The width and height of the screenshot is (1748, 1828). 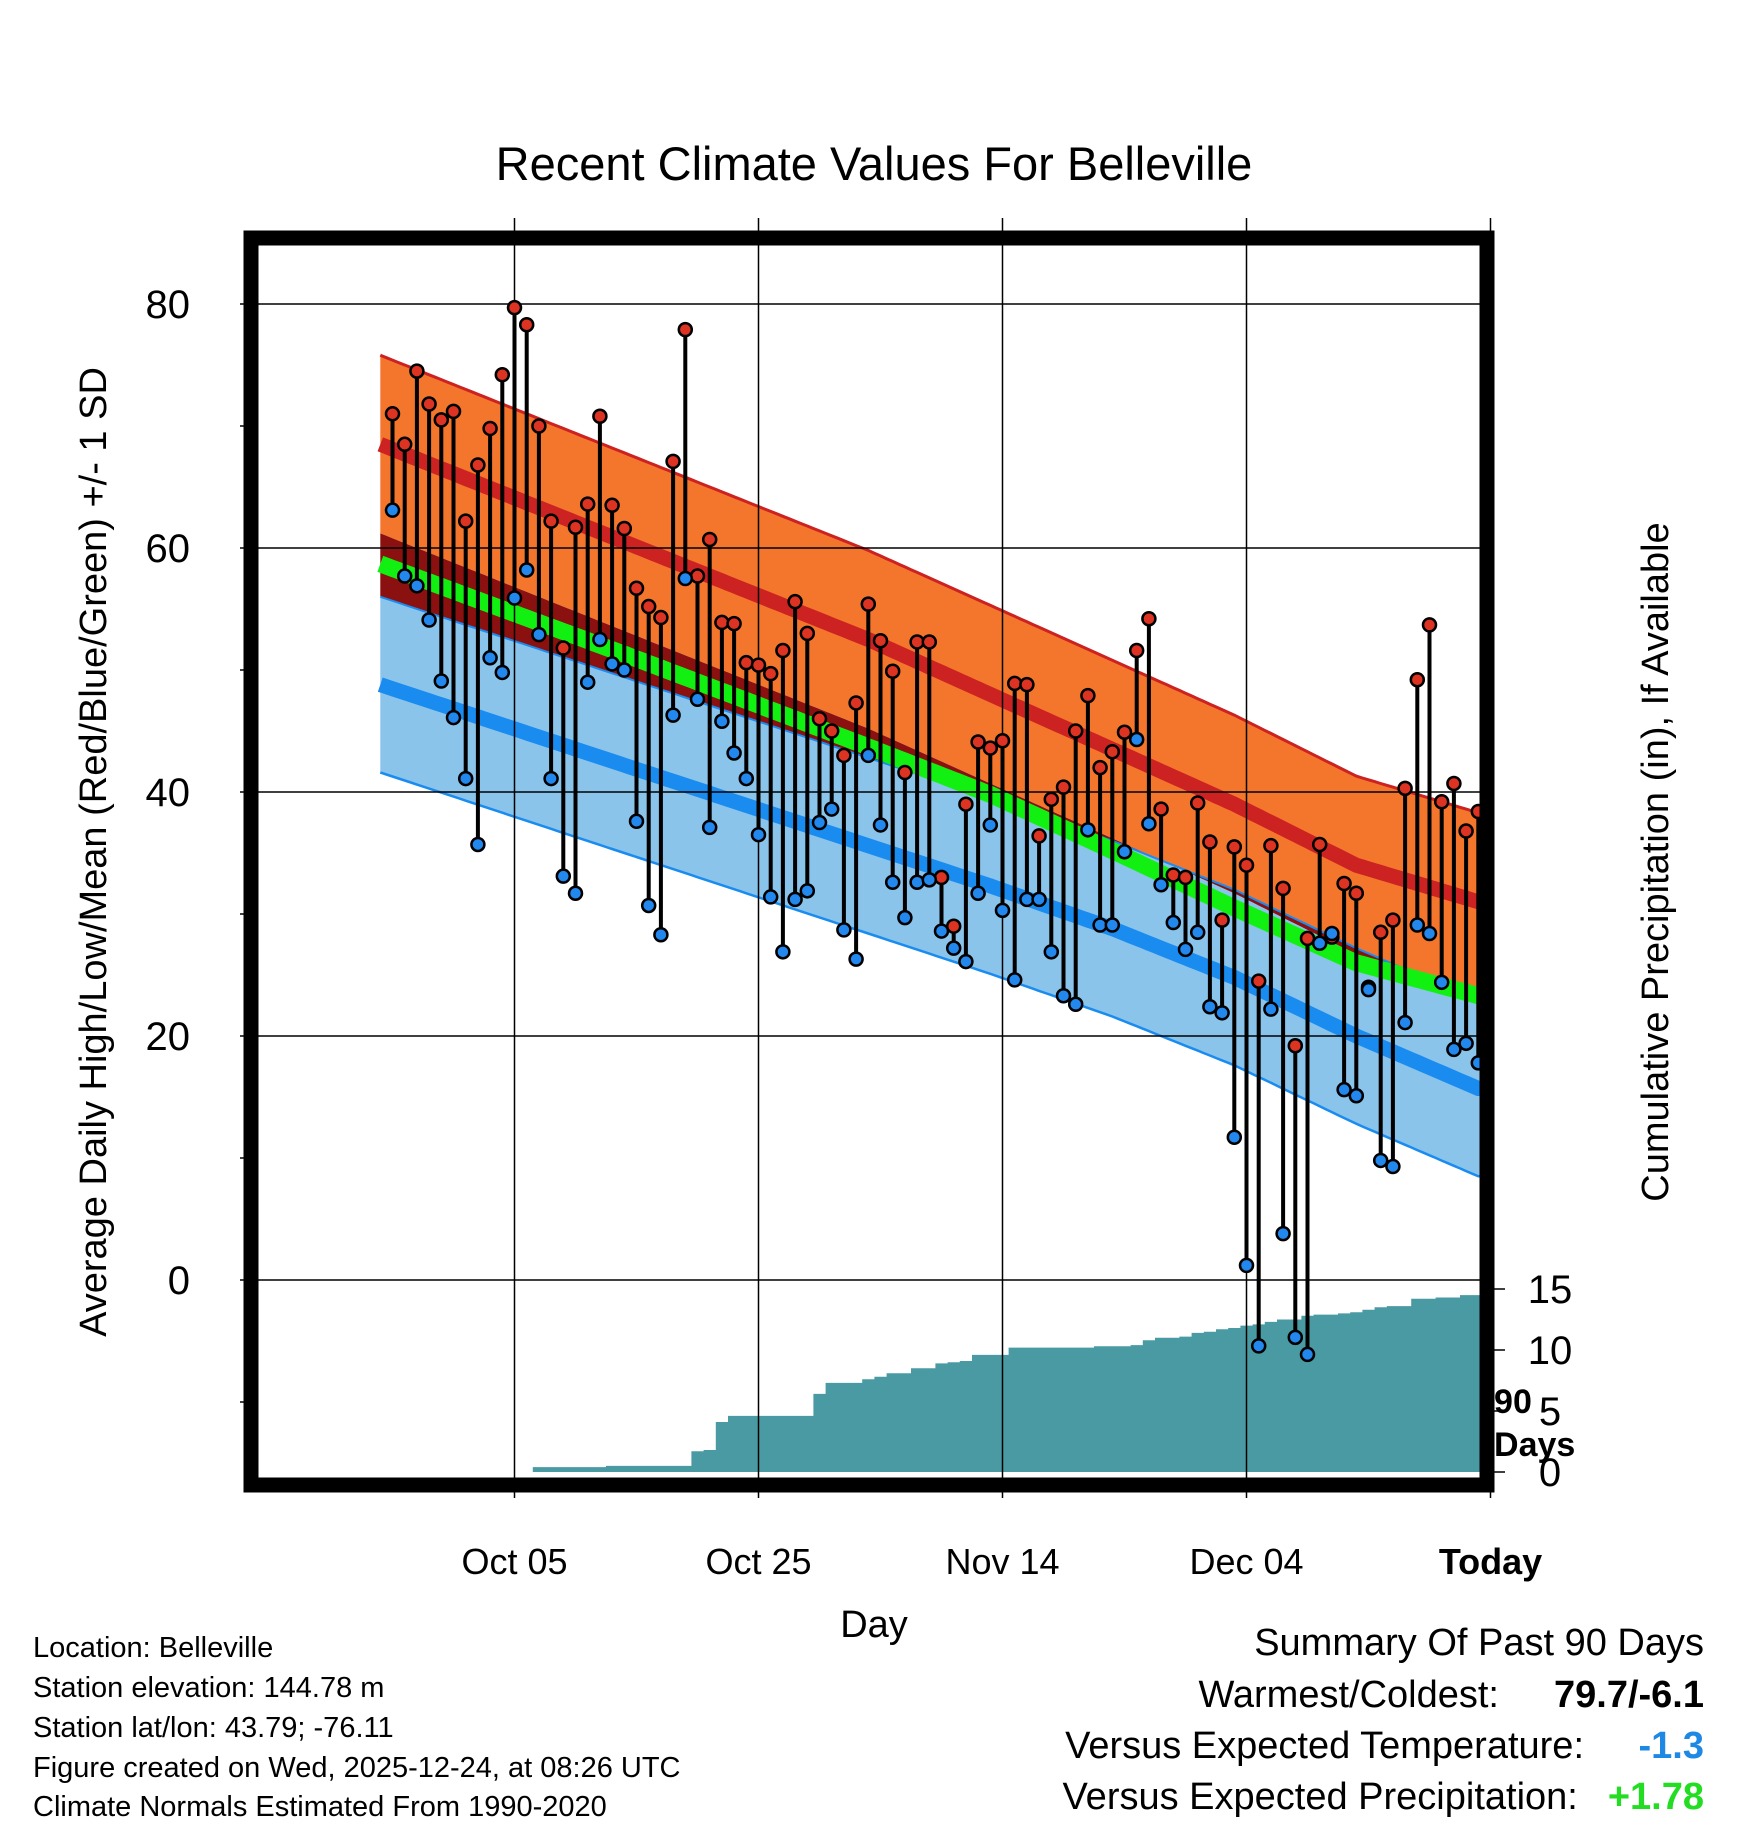 I want to click on summary-temp-value: -1.3, so click(x=1671, y=1746).